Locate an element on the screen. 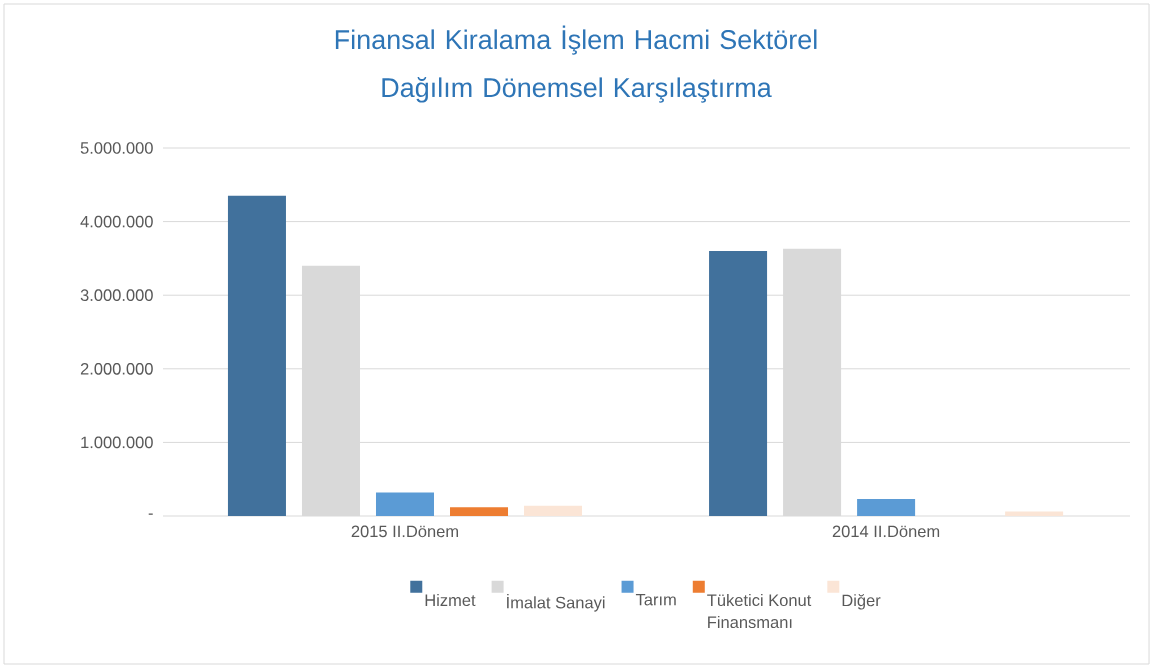 This screenshot has width=1153, height=668. legend-label: Hizmet is located at coordinates (450, 600).